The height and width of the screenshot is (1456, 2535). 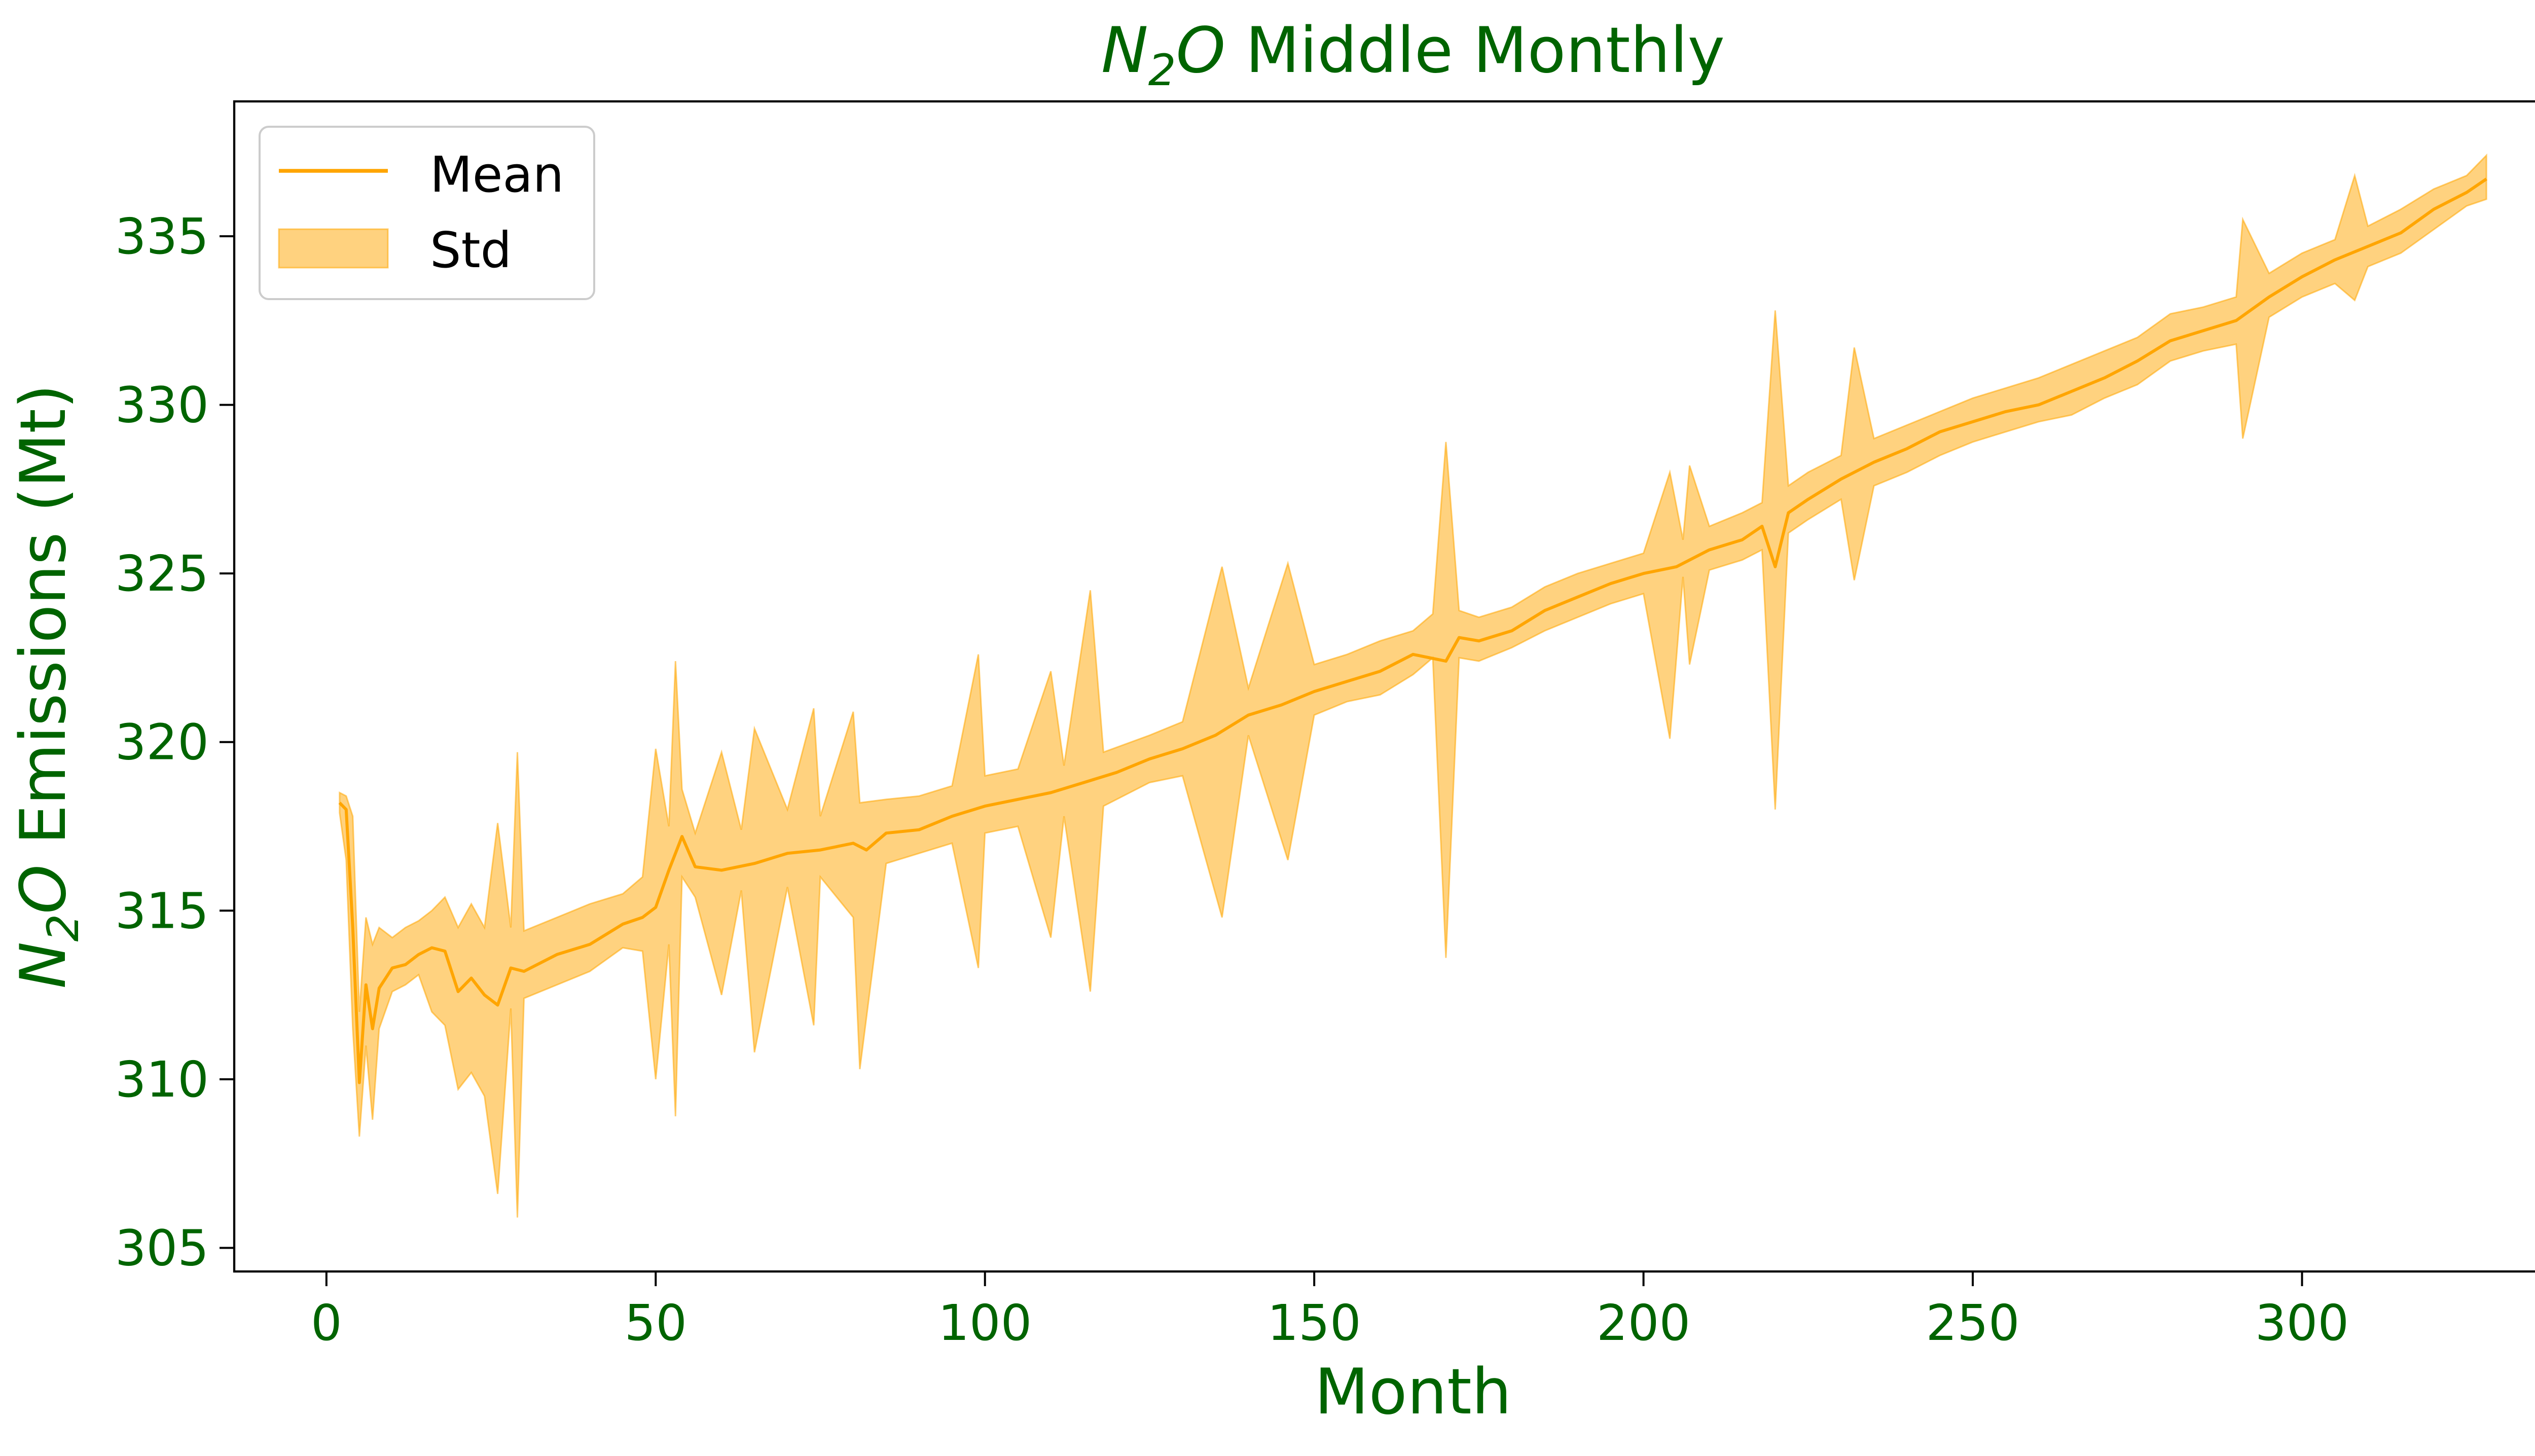 What do you see at coordinates (471, 251) in the screenshot?
I see `legend-std-label: Std` at bounding box center [471, 251].